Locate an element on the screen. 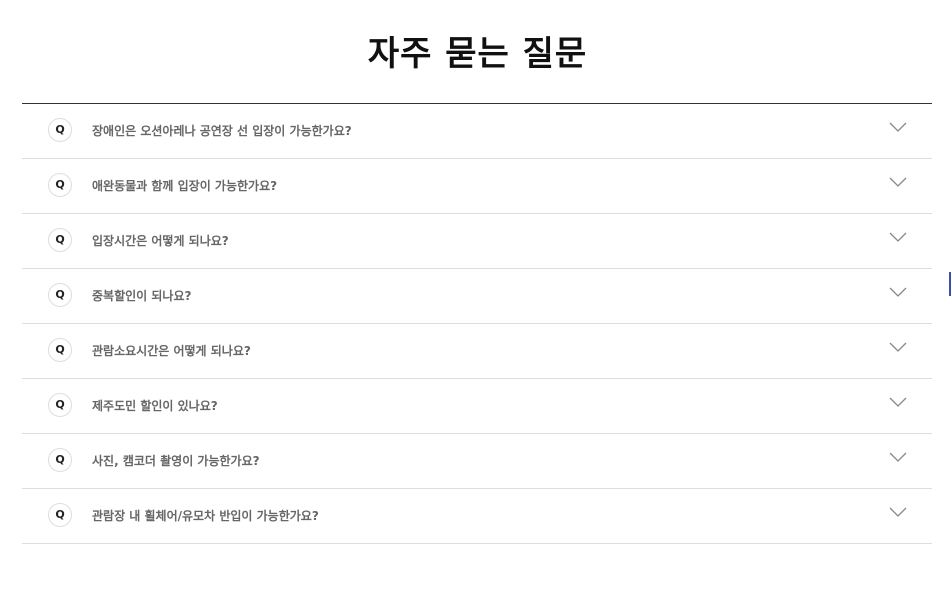 Image resolution: width=951 pixels, height=598 pixels. faq-item: Q 중복할인이 되나요? is located at coordinates (477, 296).